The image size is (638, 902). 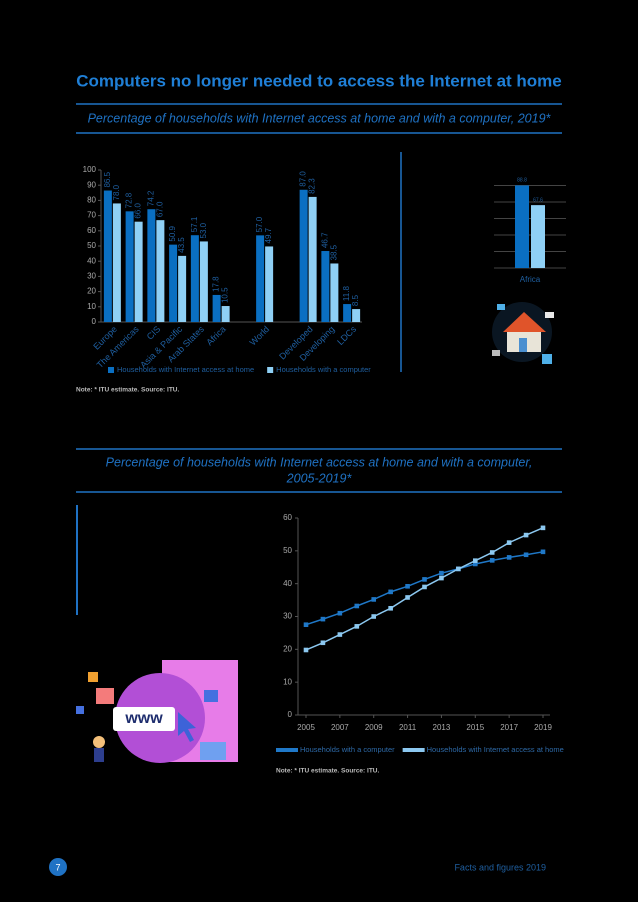 What do you see at coordinates (340, 727) in the screenshot?
I see `x-tick-label: 2007` at bounding box center [340, 727].